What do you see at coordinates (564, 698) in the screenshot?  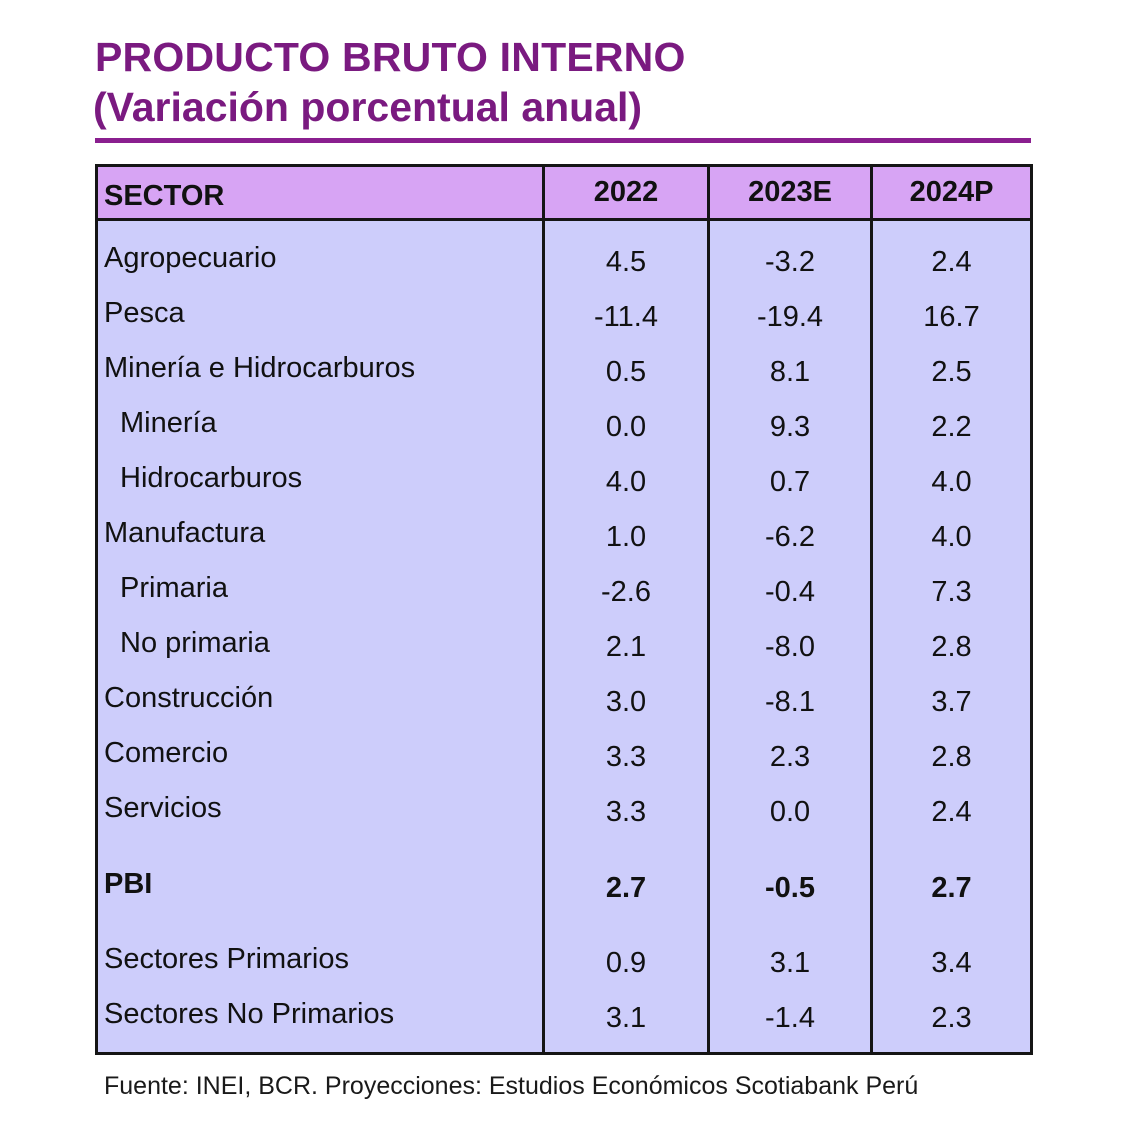 I see `table-row: Construcción 3.0 -8.1 3.7` at bounding box center [564, 698].